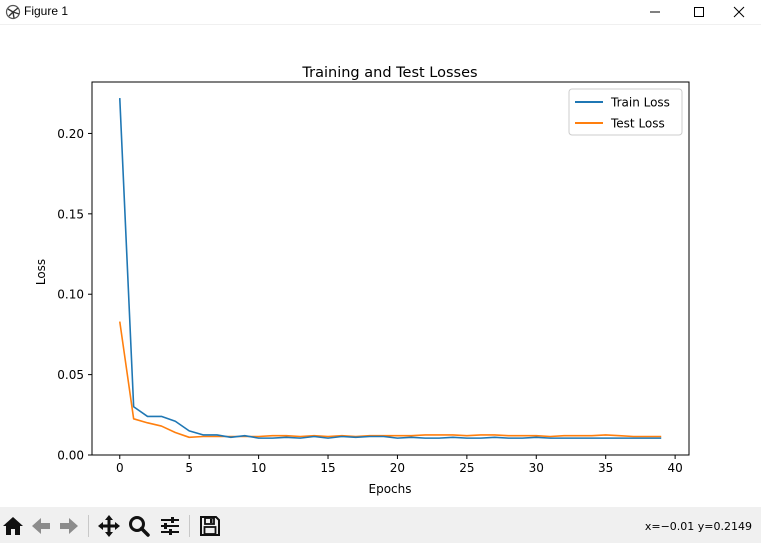 The height and width of the screenshot is (543, 761). What do you see at coordinates (70, 456) in the screenshot?
I see `y-tick-label: 0.00` at bounding box center [70, 456].